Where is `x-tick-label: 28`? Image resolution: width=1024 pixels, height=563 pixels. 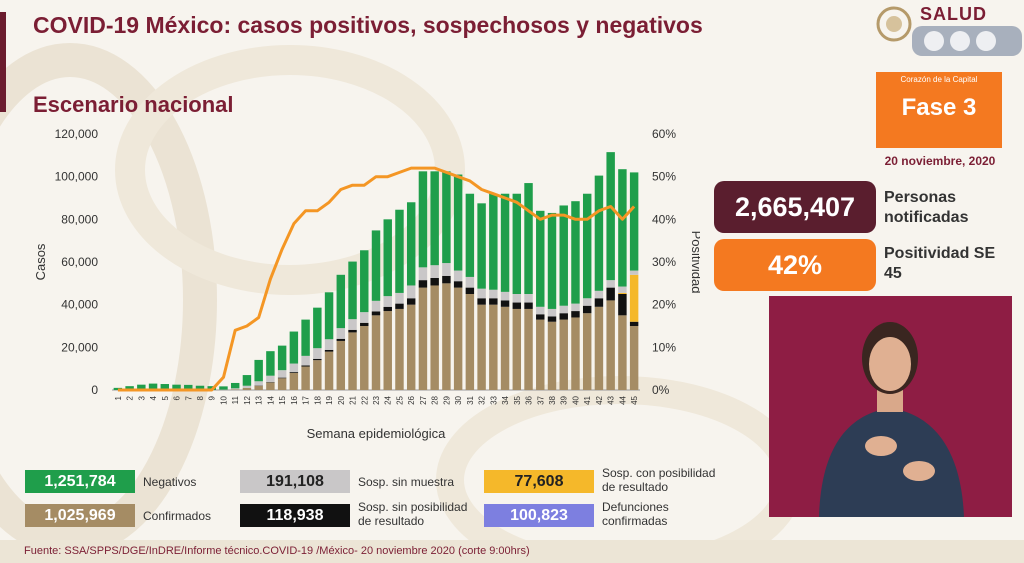 x-tick-label: 28 is located at coordinates (435, 399).